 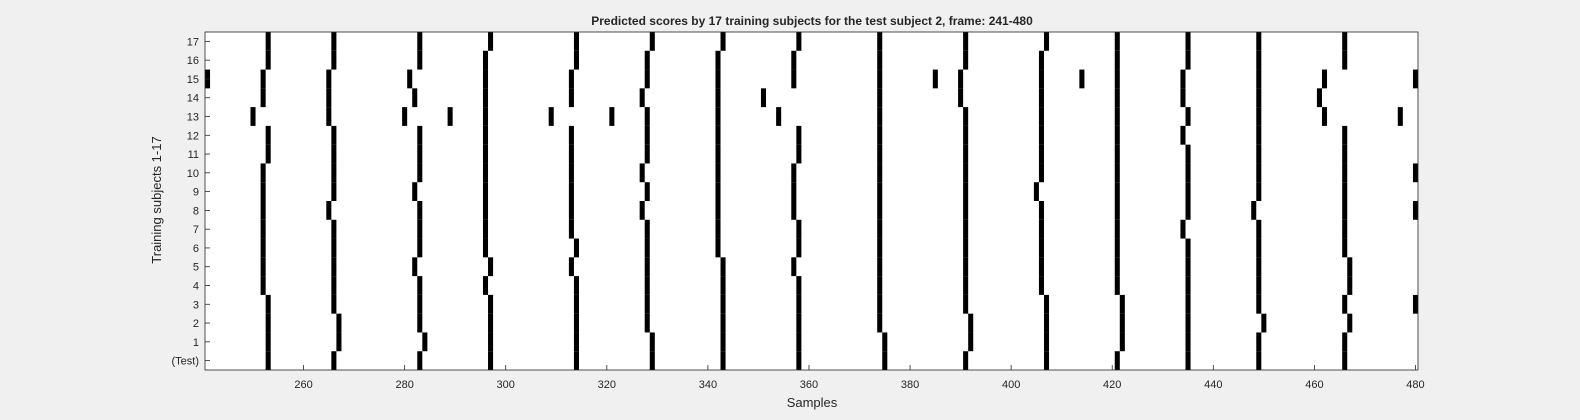 What do you see at coordinates (196, 193) in the screenshot?
I see `y-tick-label: 9` at bounding box center [196, 193].